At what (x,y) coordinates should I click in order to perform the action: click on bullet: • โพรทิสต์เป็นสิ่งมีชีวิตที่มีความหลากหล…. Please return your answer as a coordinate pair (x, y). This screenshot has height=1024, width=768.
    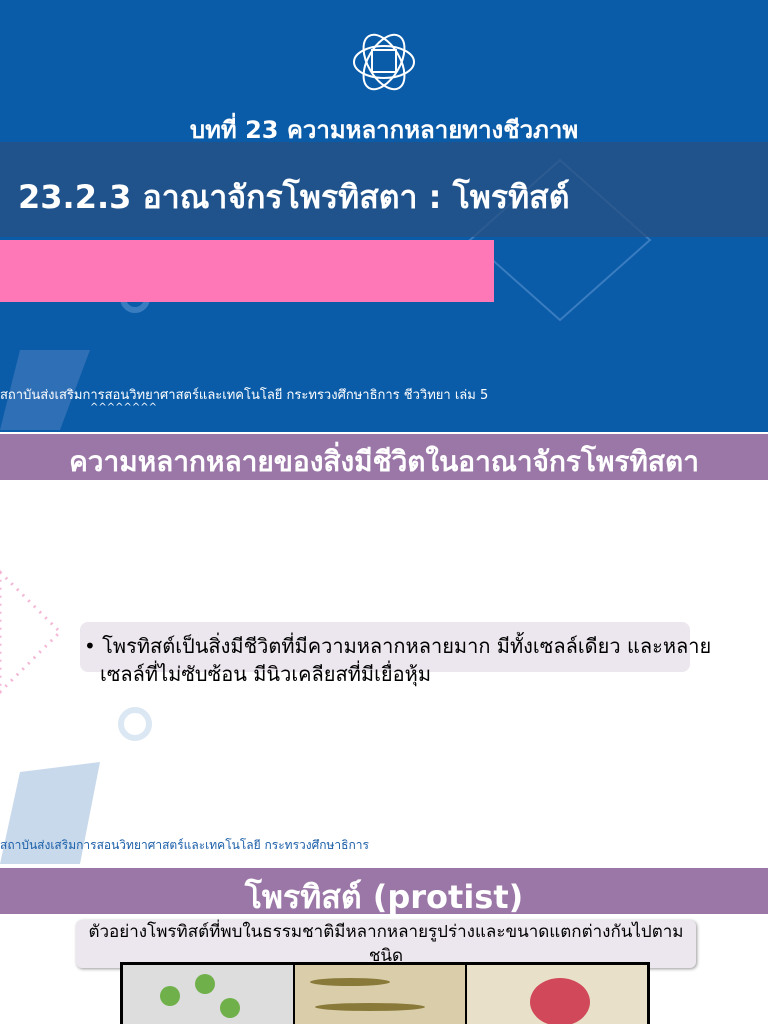
    Looking at the image, I should click on (398, 660).